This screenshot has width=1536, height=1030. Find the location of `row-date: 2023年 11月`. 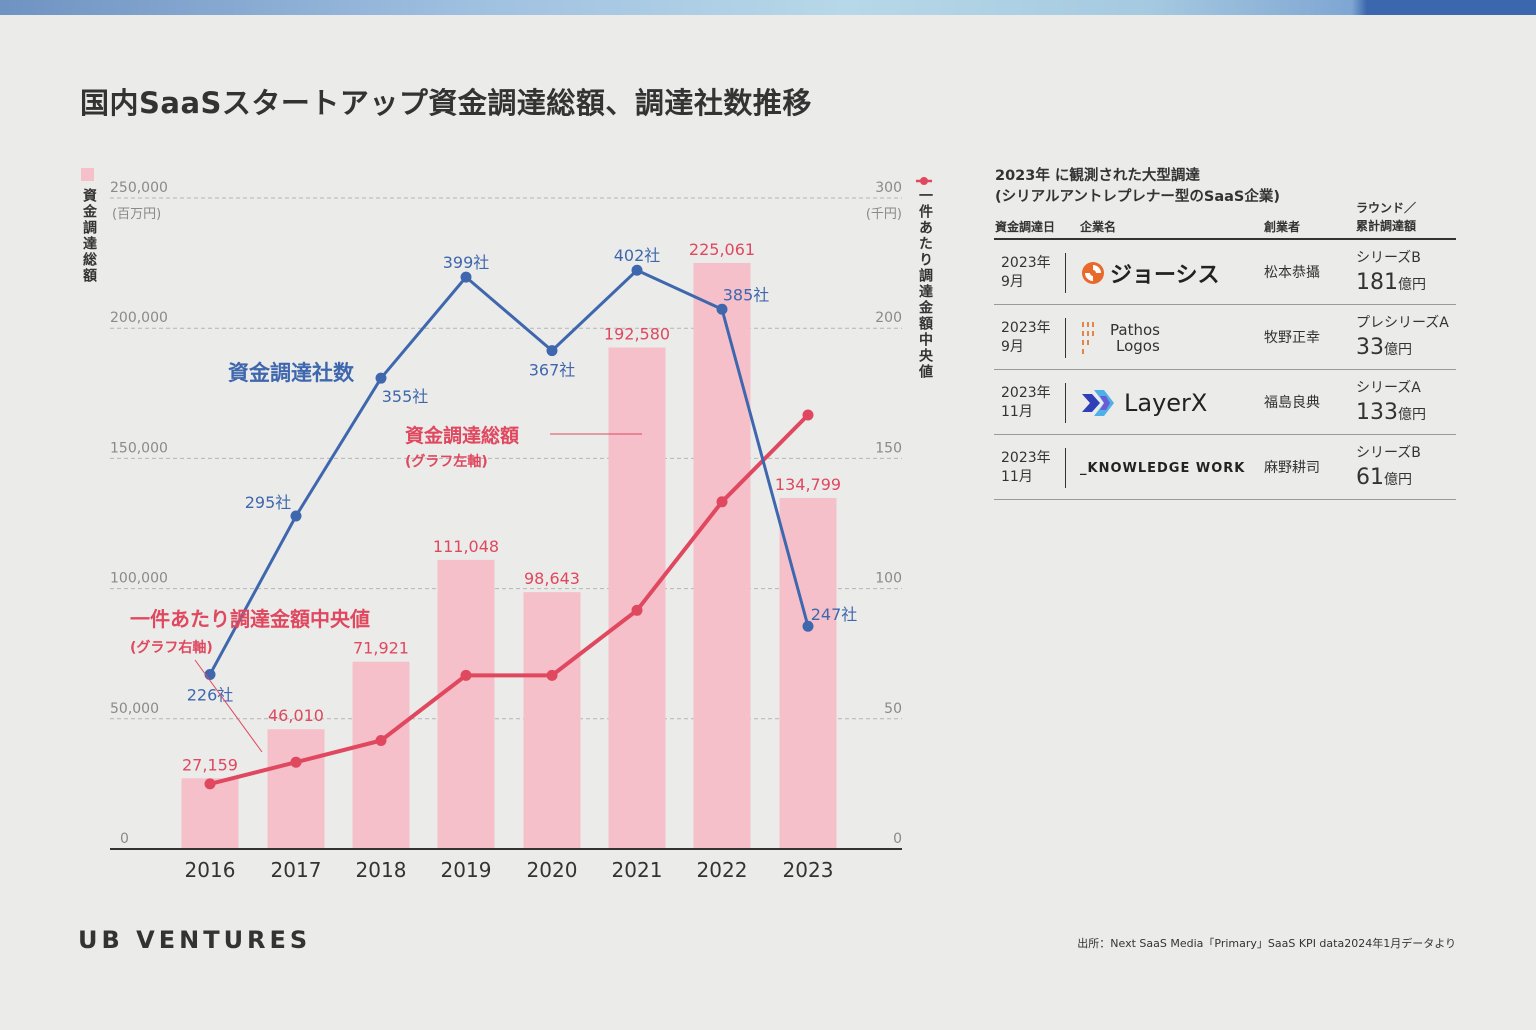

row-date: 2023年 11月 is located at coordinates (1026, 403).